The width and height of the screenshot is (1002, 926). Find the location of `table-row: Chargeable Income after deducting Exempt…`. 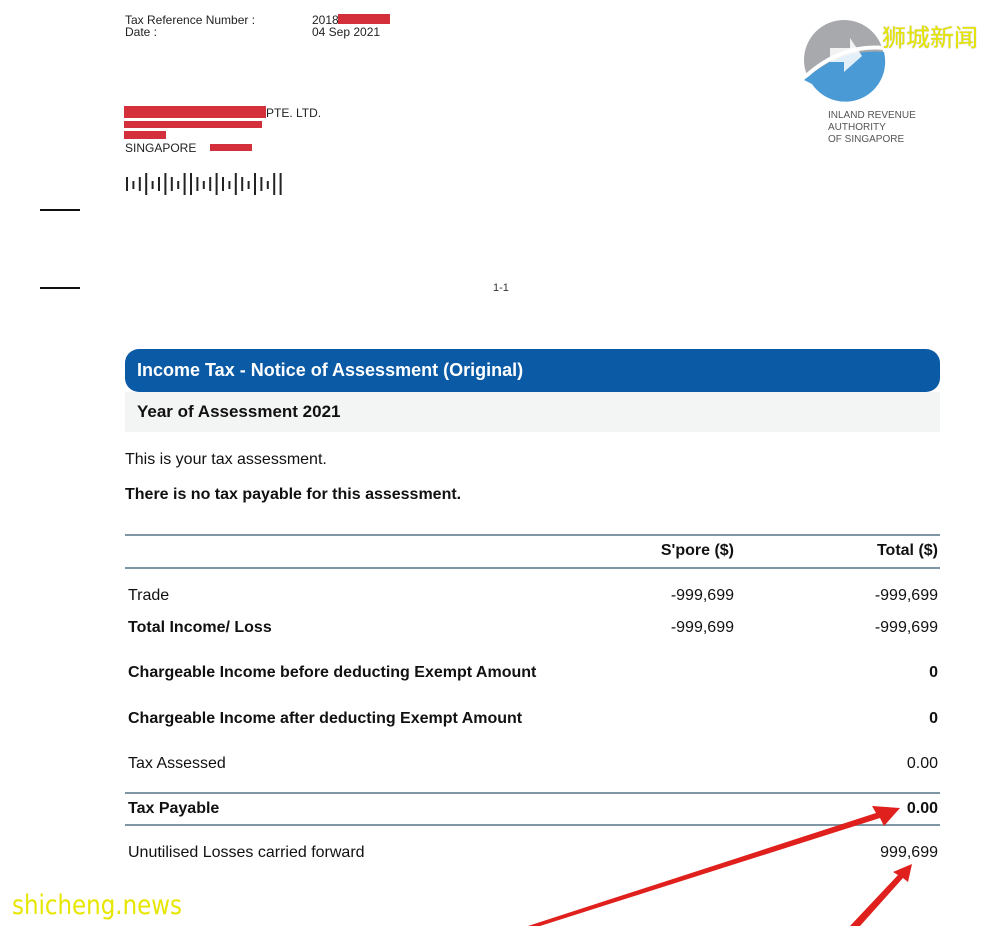

table-row: Chargeable Income after deducting Exempt… is located at coordinates (533, 719).